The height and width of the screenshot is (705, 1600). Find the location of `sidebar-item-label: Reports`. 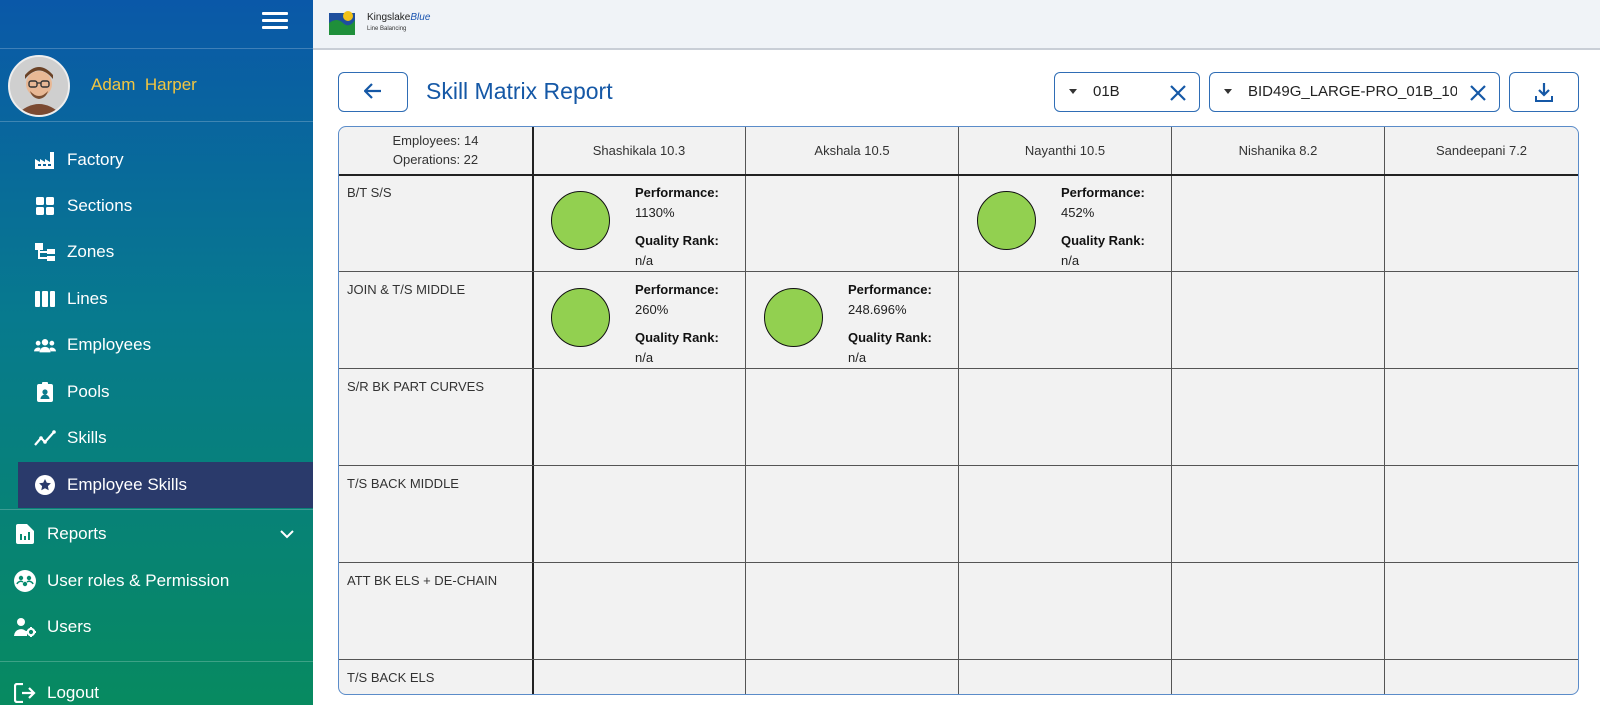

sidebar-item-label: Reports is located at coordinates (77, 533).